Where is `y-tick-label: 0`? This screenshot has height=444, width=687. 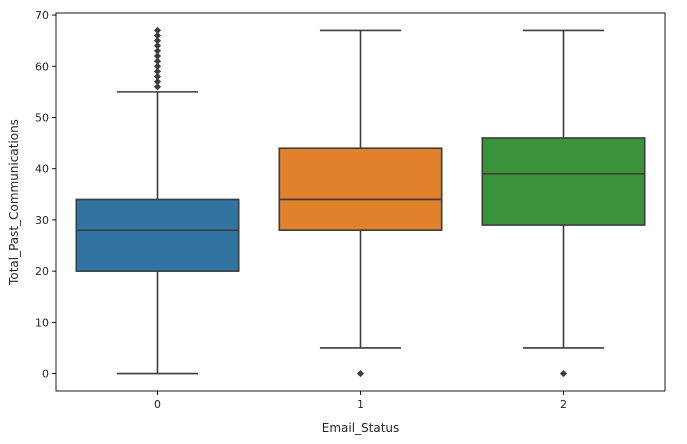
y-tick-label: 0 is located at coordinates (45, 374).